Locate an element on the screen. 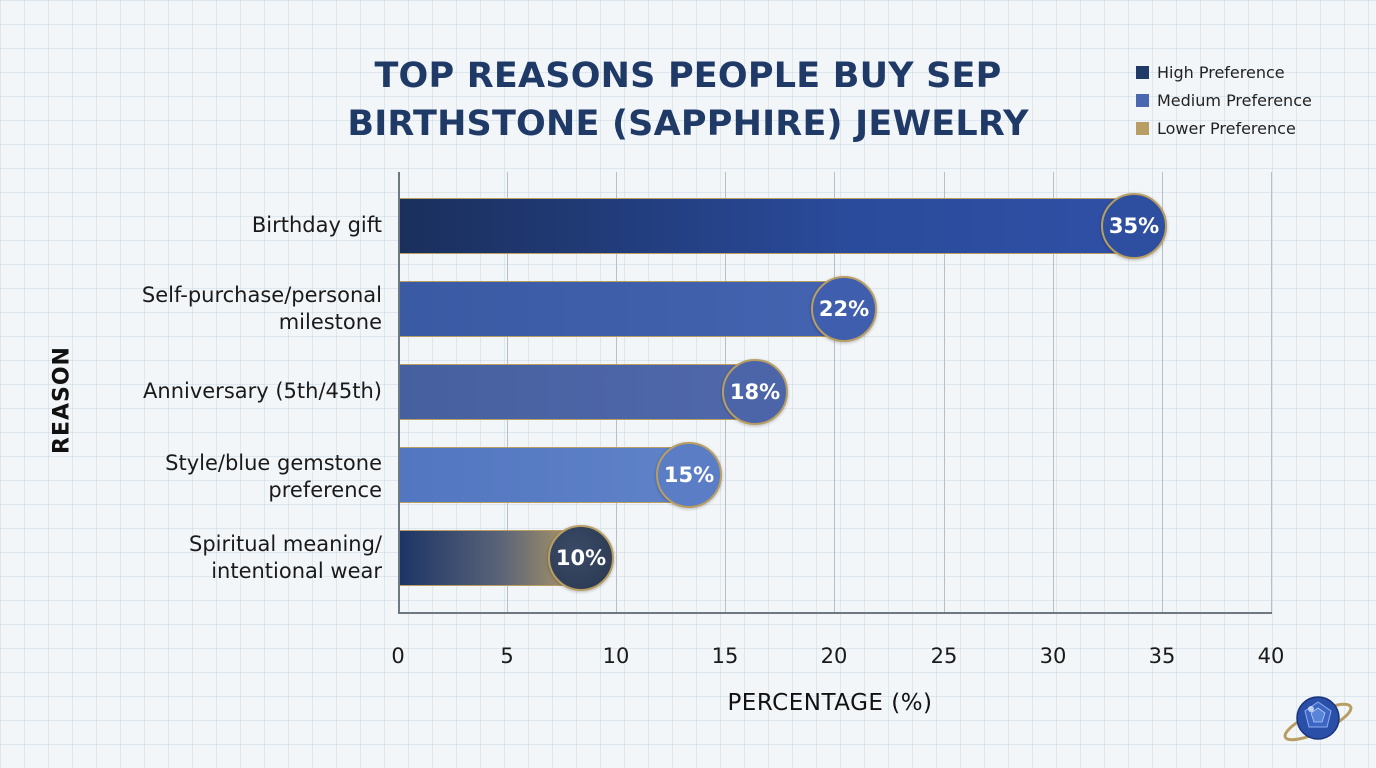 The height and width of the screenshot is (768, 1376). data-label-badge: 22% is located at coordinates (844, 309).